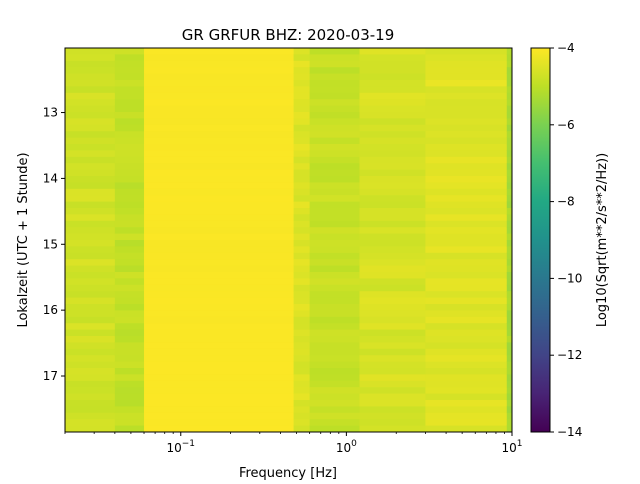  What do you see at coordinates (50, 178) in the screenshot?
I see `y-tick-label: 14` at bounding box center [50, 178].